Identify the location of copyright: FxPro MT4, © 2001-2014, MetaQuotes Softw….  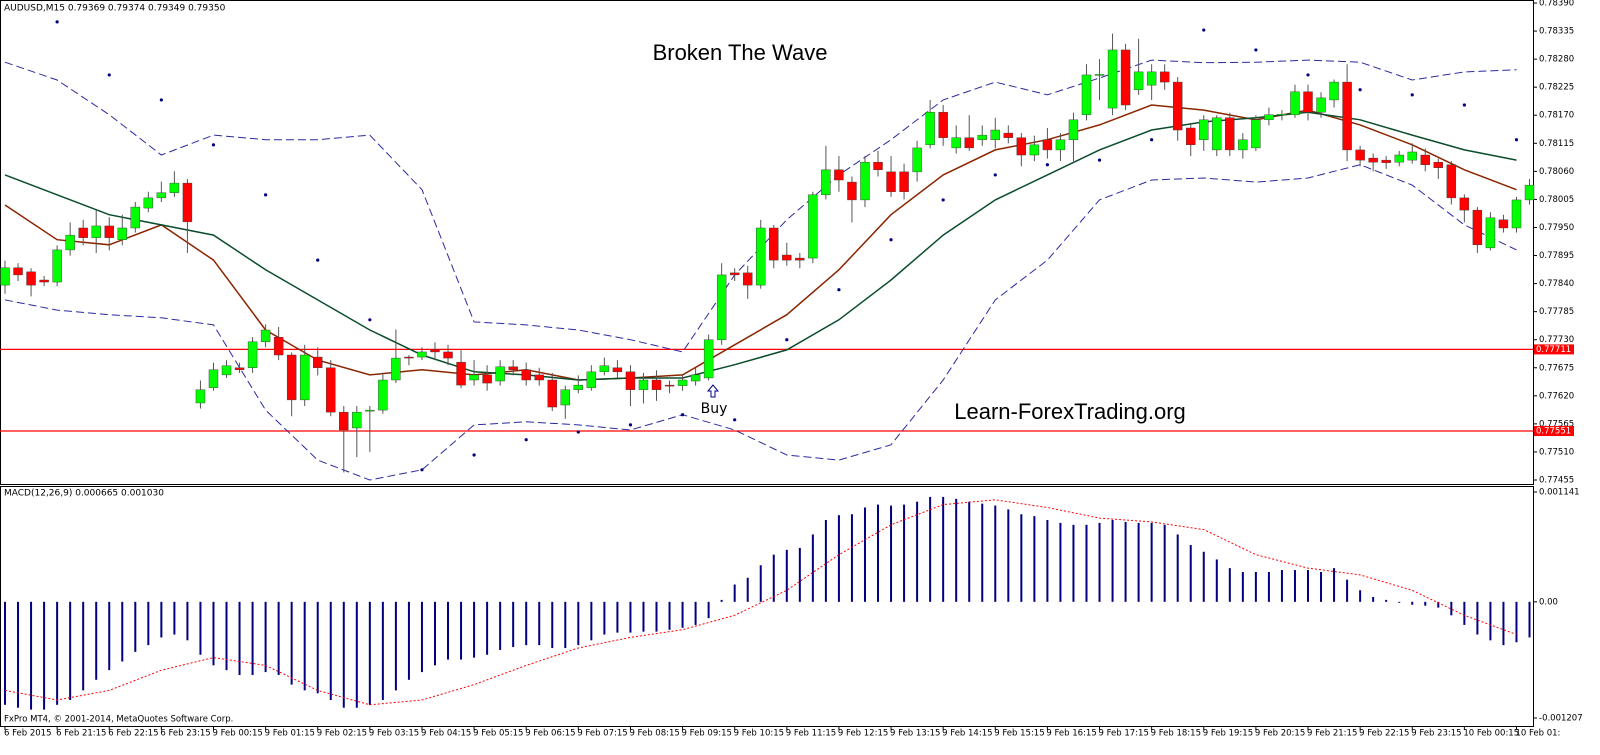
(118, 720).